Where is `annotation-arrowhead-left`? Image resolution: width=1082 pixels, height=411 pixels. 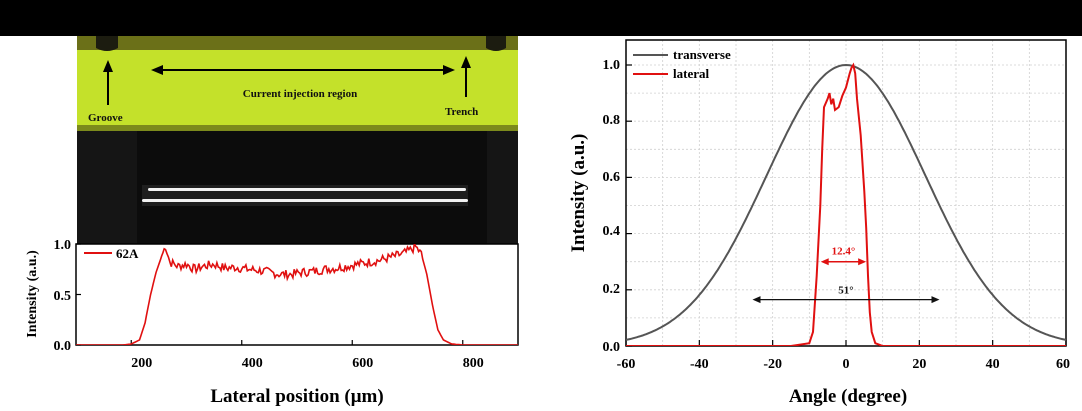 annotation-arrowhead-left is located at coordinates (824, 262).